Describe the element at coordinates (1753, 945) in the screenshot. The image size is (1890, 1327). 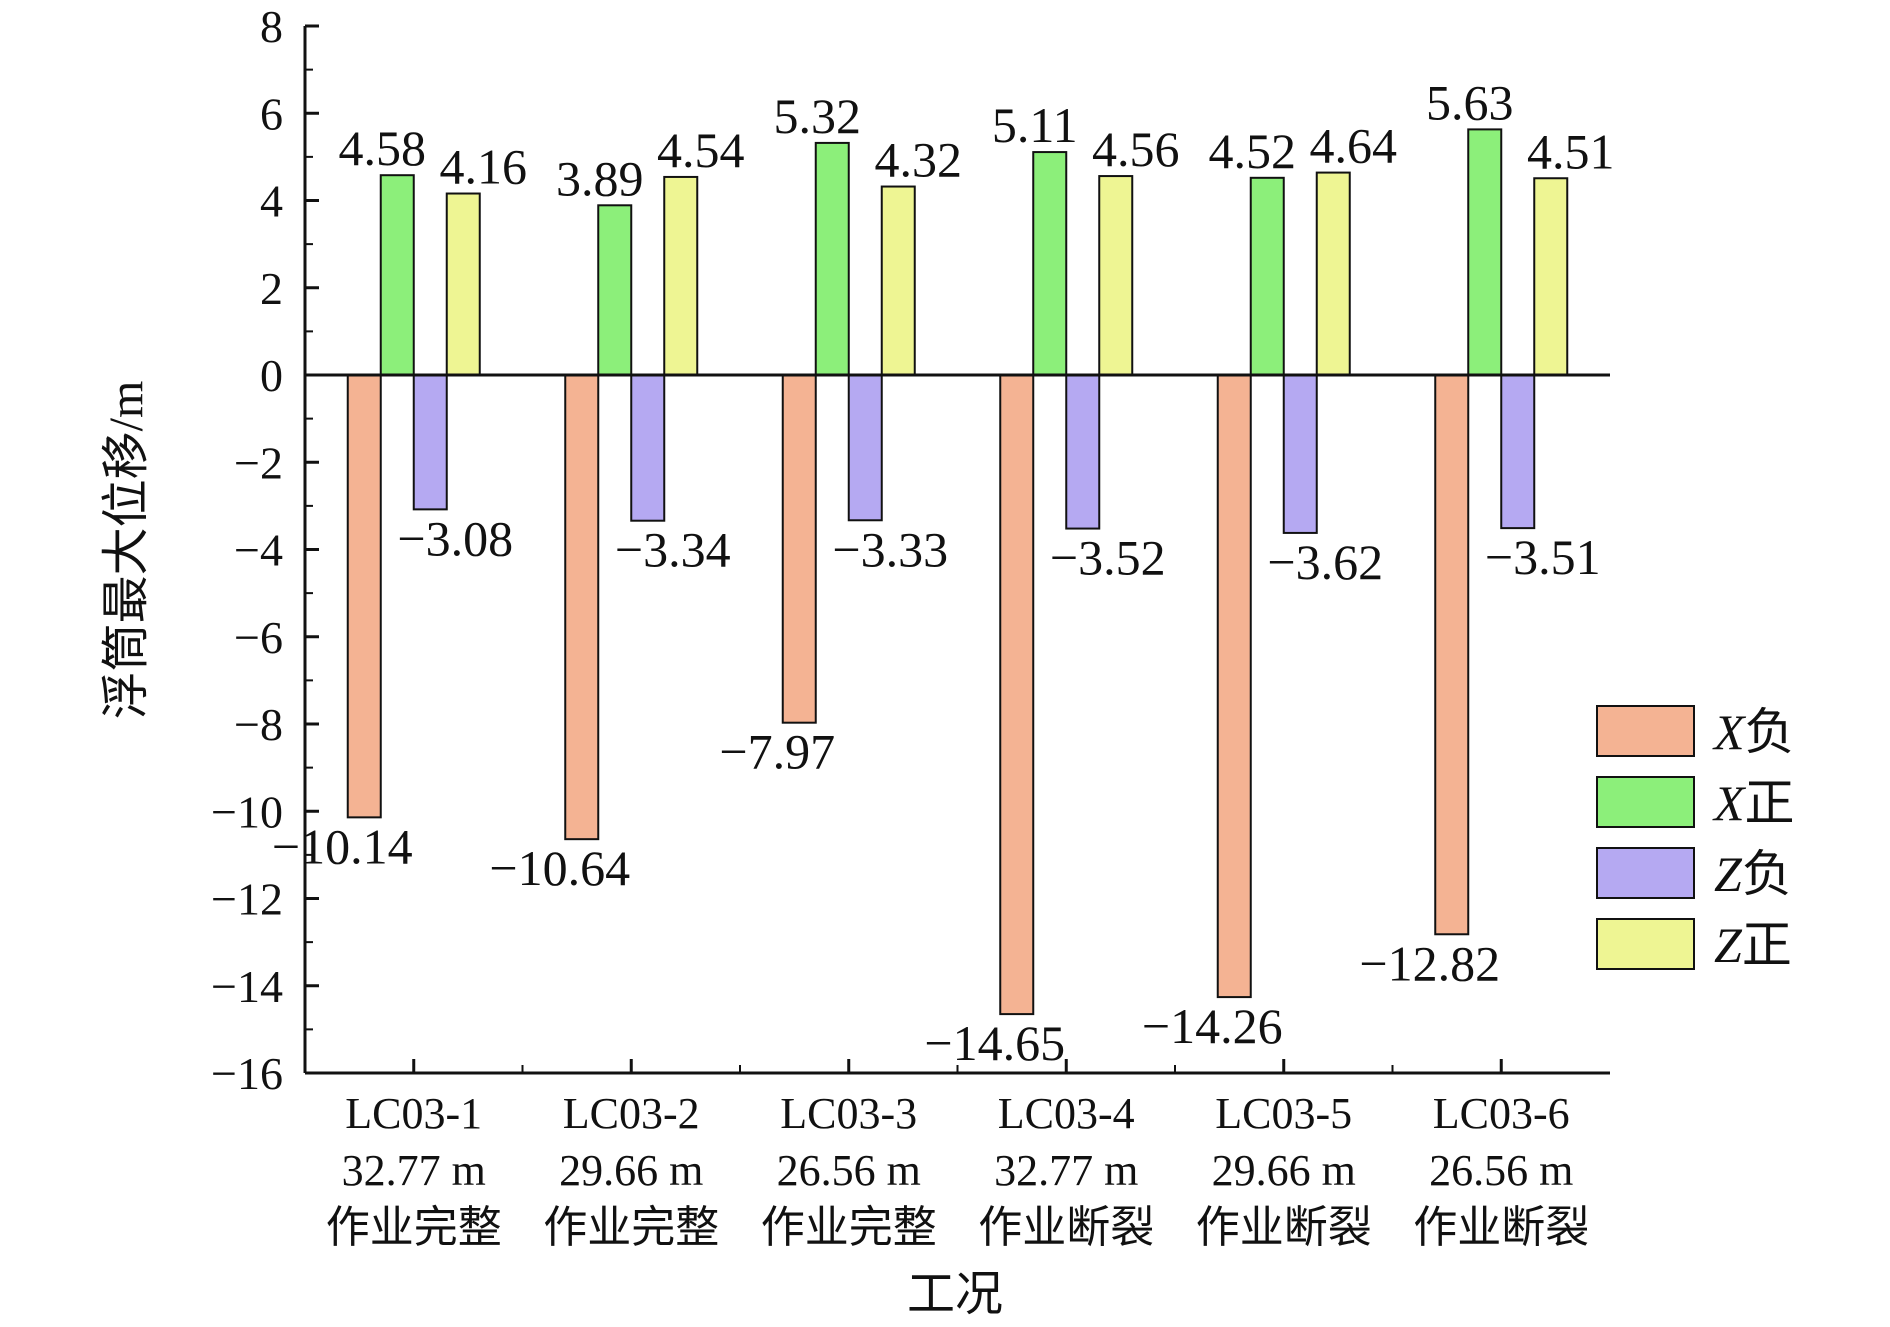
I see `legend-label-4: Z正` at that location.